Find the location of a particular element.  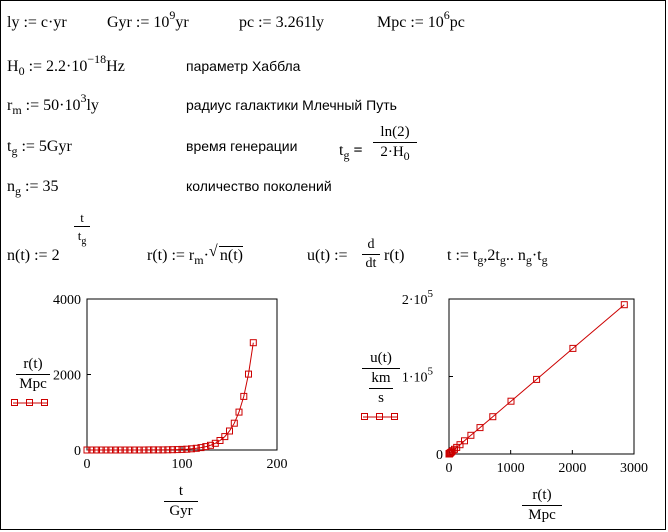

coef: 2.2·10 is located at coordinates (67, 66).